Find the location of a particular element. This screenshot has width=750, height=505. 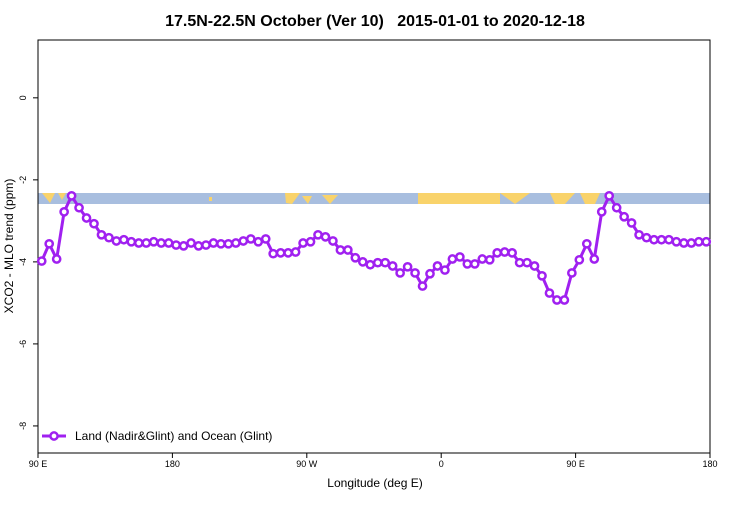

y-axis-label: XCO2 - MLO trend (ppm) is located at coordinates (9, 246).